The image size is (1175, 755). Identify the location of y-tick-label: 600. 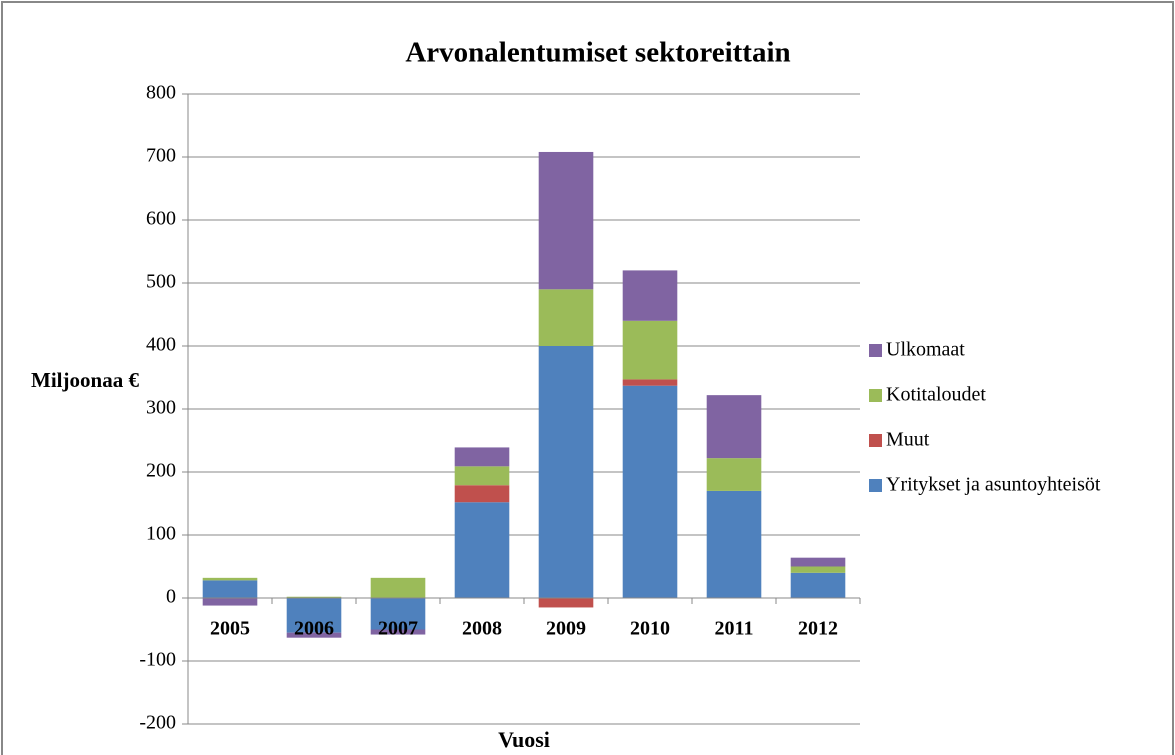
(161, 219).